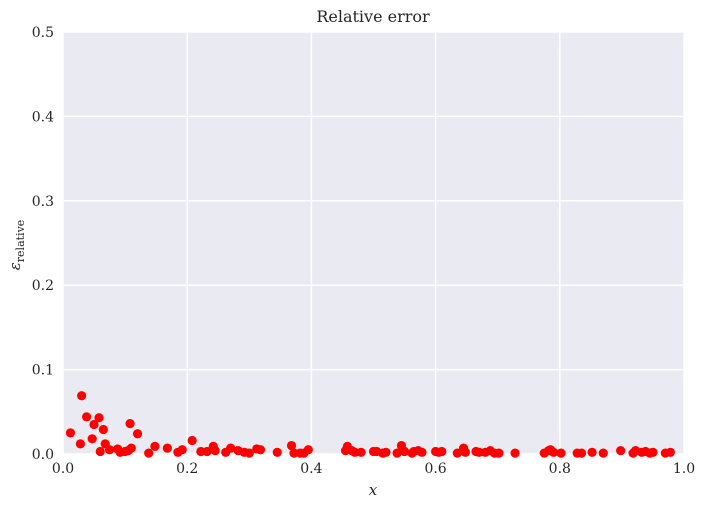  I want to click on x-tick-label: 0.6, so click(435, 469).